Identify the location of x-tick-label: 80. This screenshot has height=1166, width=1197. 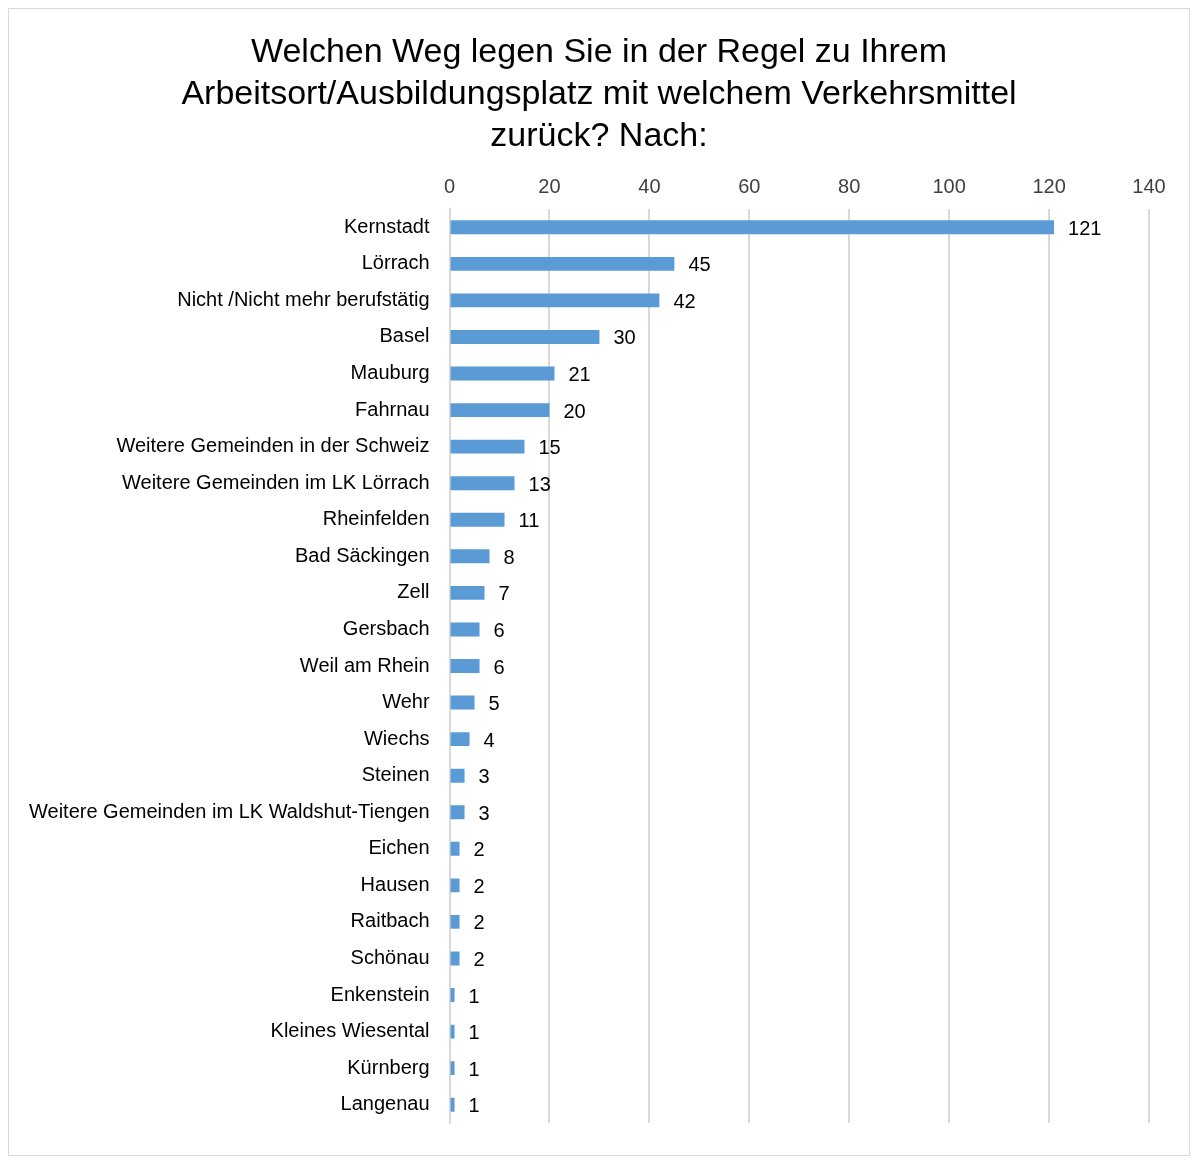
(849, 185).